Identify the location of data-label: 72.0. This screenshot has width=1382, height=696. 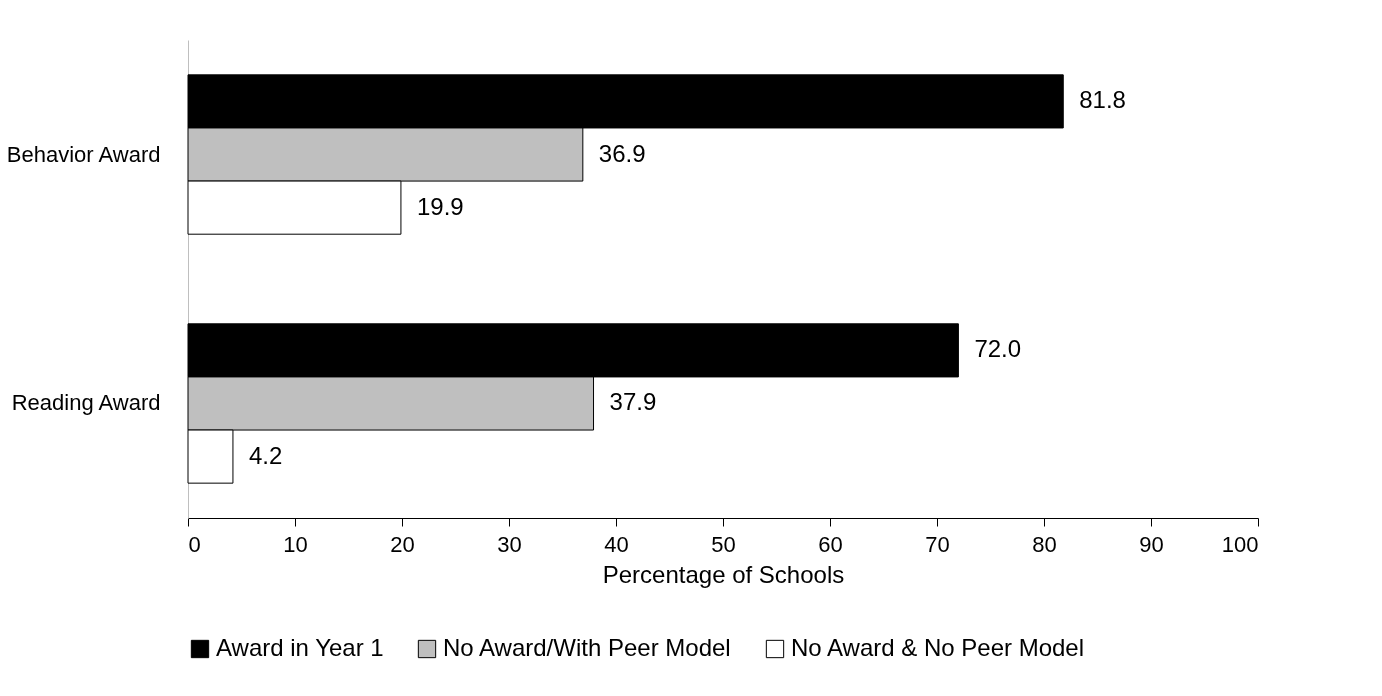
(998, 349).